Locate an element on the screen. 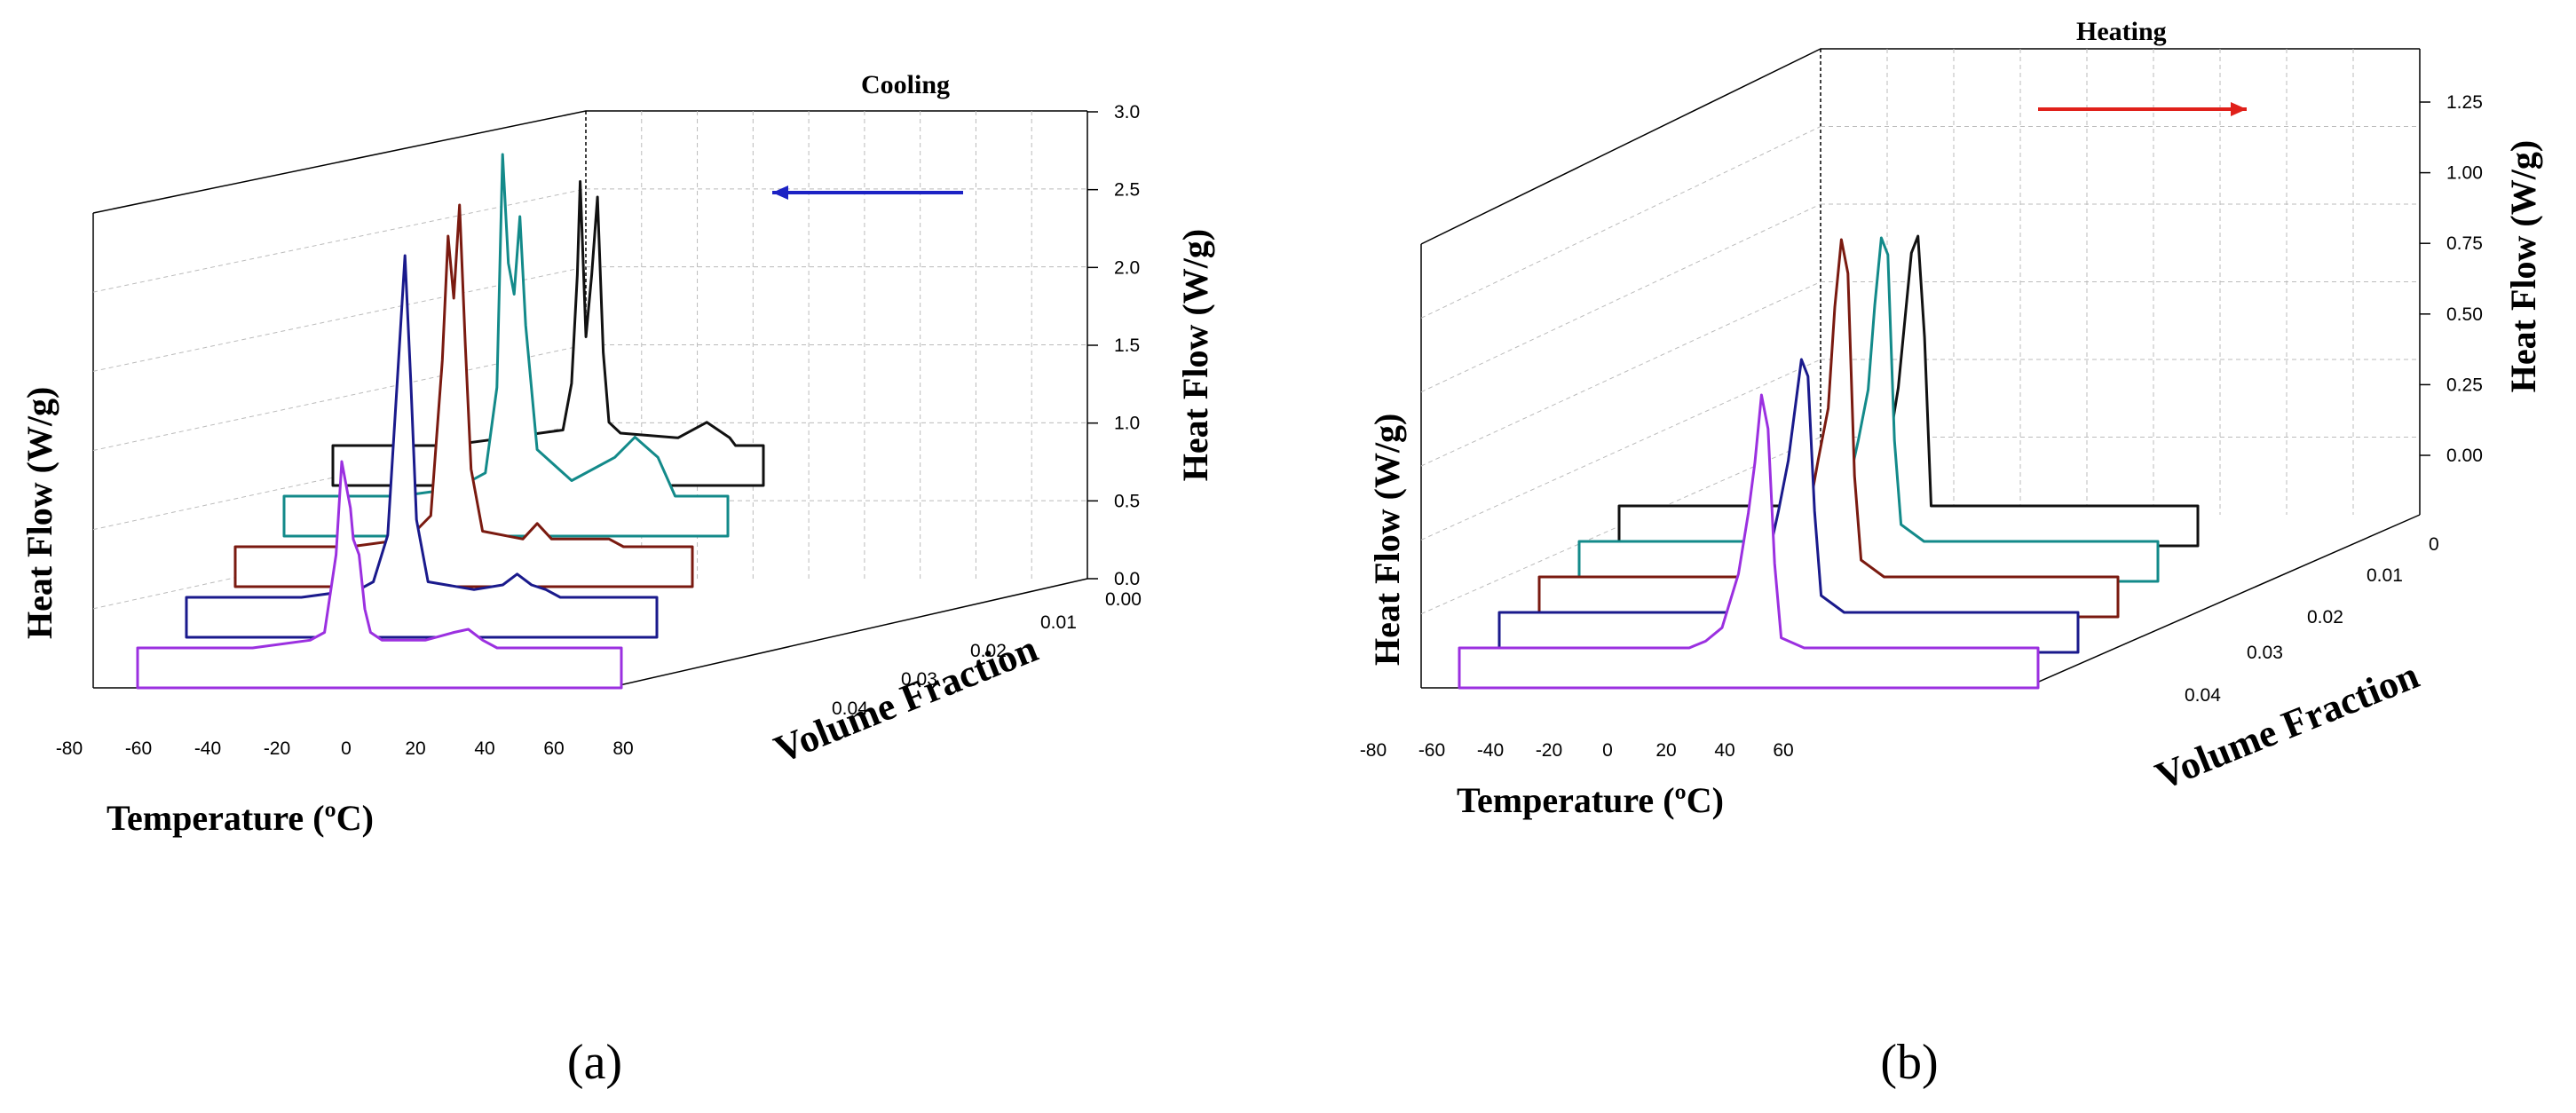 The height and width of the screenshot is (1113, 2576). y-tick-label: 0.5 is located at coordinates (1127, 501).